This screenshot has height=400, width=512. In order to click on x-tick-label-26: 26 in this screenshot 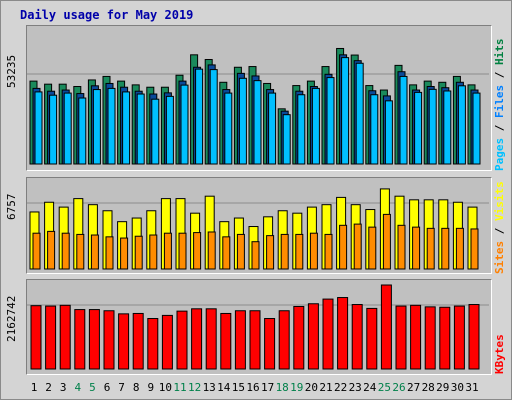, I will do `click(399, 387)`.